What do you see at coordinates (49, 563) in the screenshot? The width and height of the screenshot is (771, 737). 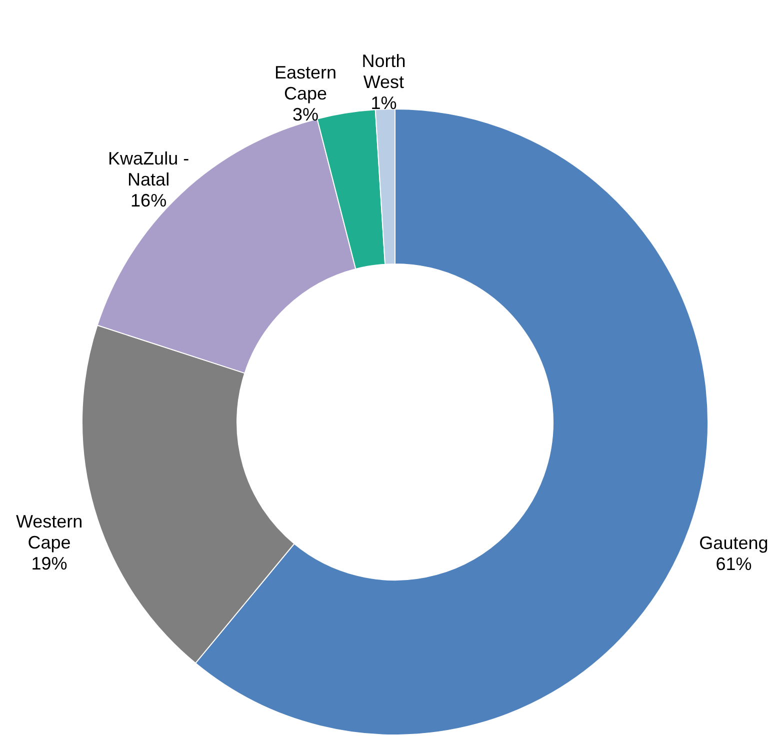 I see `data-label: 19%` at bounding box center [49, 563].